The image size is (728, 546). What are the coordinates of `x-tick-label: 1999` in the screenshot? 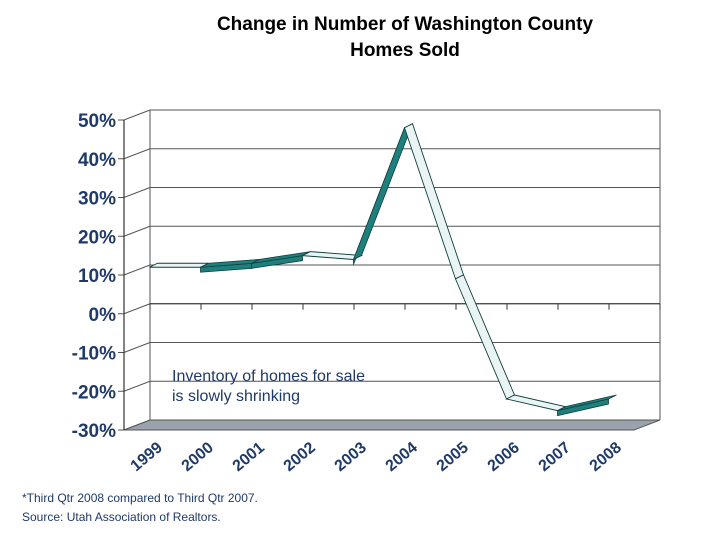 It's located at (147, 457).